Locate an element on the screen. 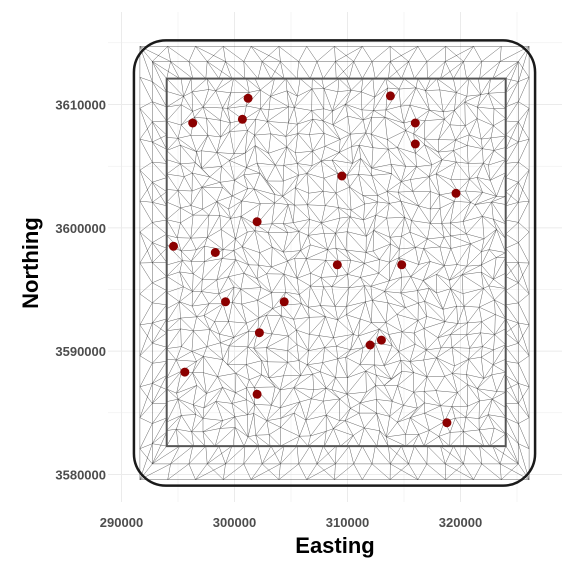 Image resolution: width=576 pixels, height=576 pixels. y-tick-label: 3580000 is located at coordinates (80, 475).